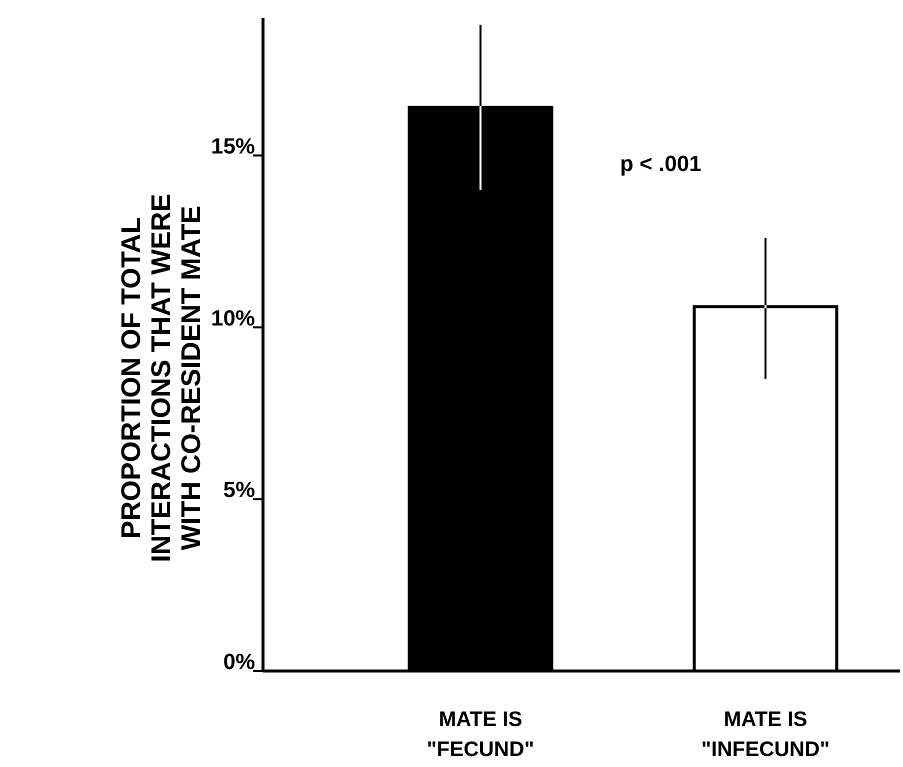  Describe the element at coordinates (161, 378) in the screenshot. I see `y-axis-title: PROPORTION OF TOTAL INTERACTIONS THAT WERE WITH CO-RESIDENT MATE` at that location.